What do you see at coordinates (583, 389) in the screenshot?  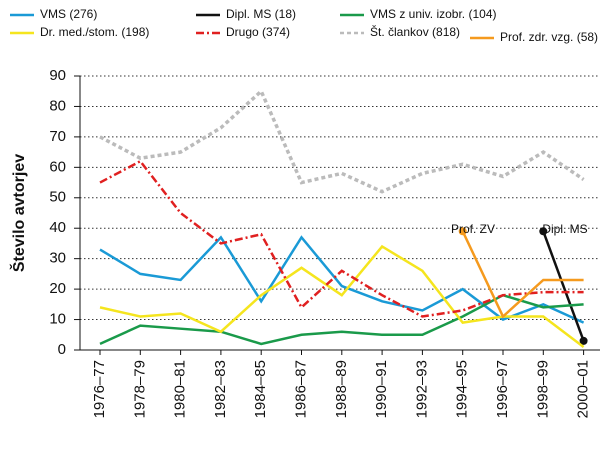 I see `x-tick-label: 2000–01` at bounding box center [583, 389].